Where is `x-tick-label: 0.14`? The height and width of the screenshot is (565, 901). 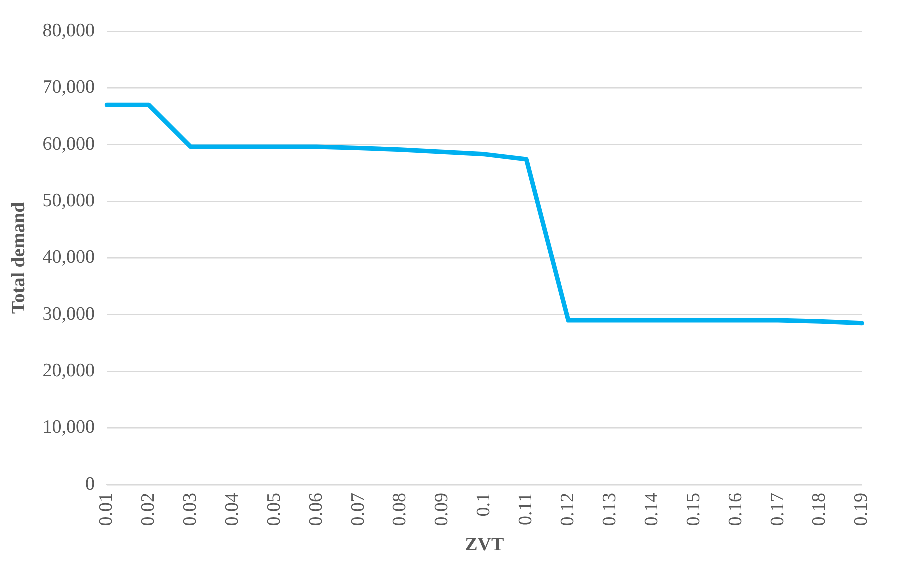 x-tick-label: 0.14 is located at coordinates (651, 509).